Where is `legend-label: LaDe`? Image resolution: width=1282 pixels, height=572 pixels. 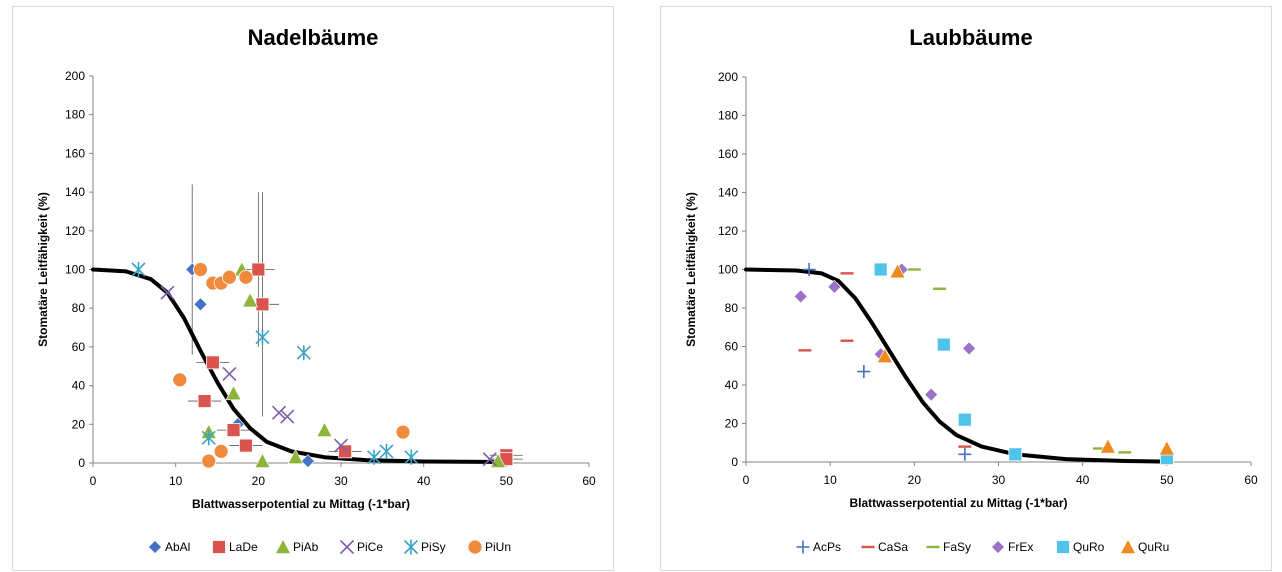 legend-label: LaDe is located at coordinates (243, 547).